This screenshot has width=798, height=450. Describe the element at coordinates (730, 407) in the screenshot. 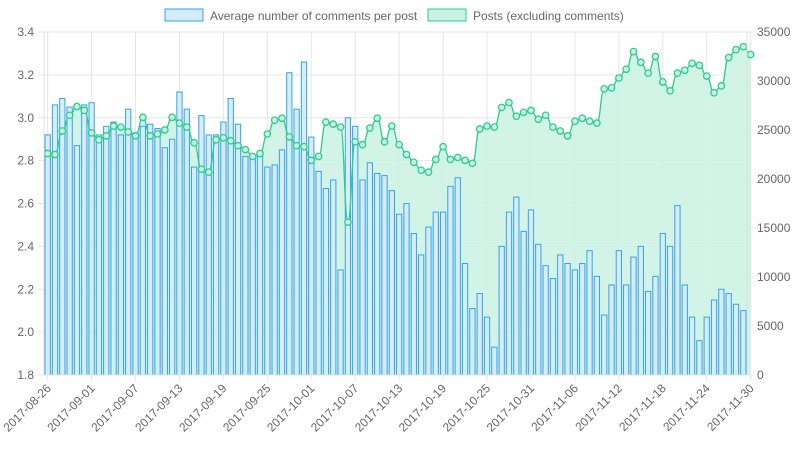

I see `x-tick-label: 2017-11-30` at that location.